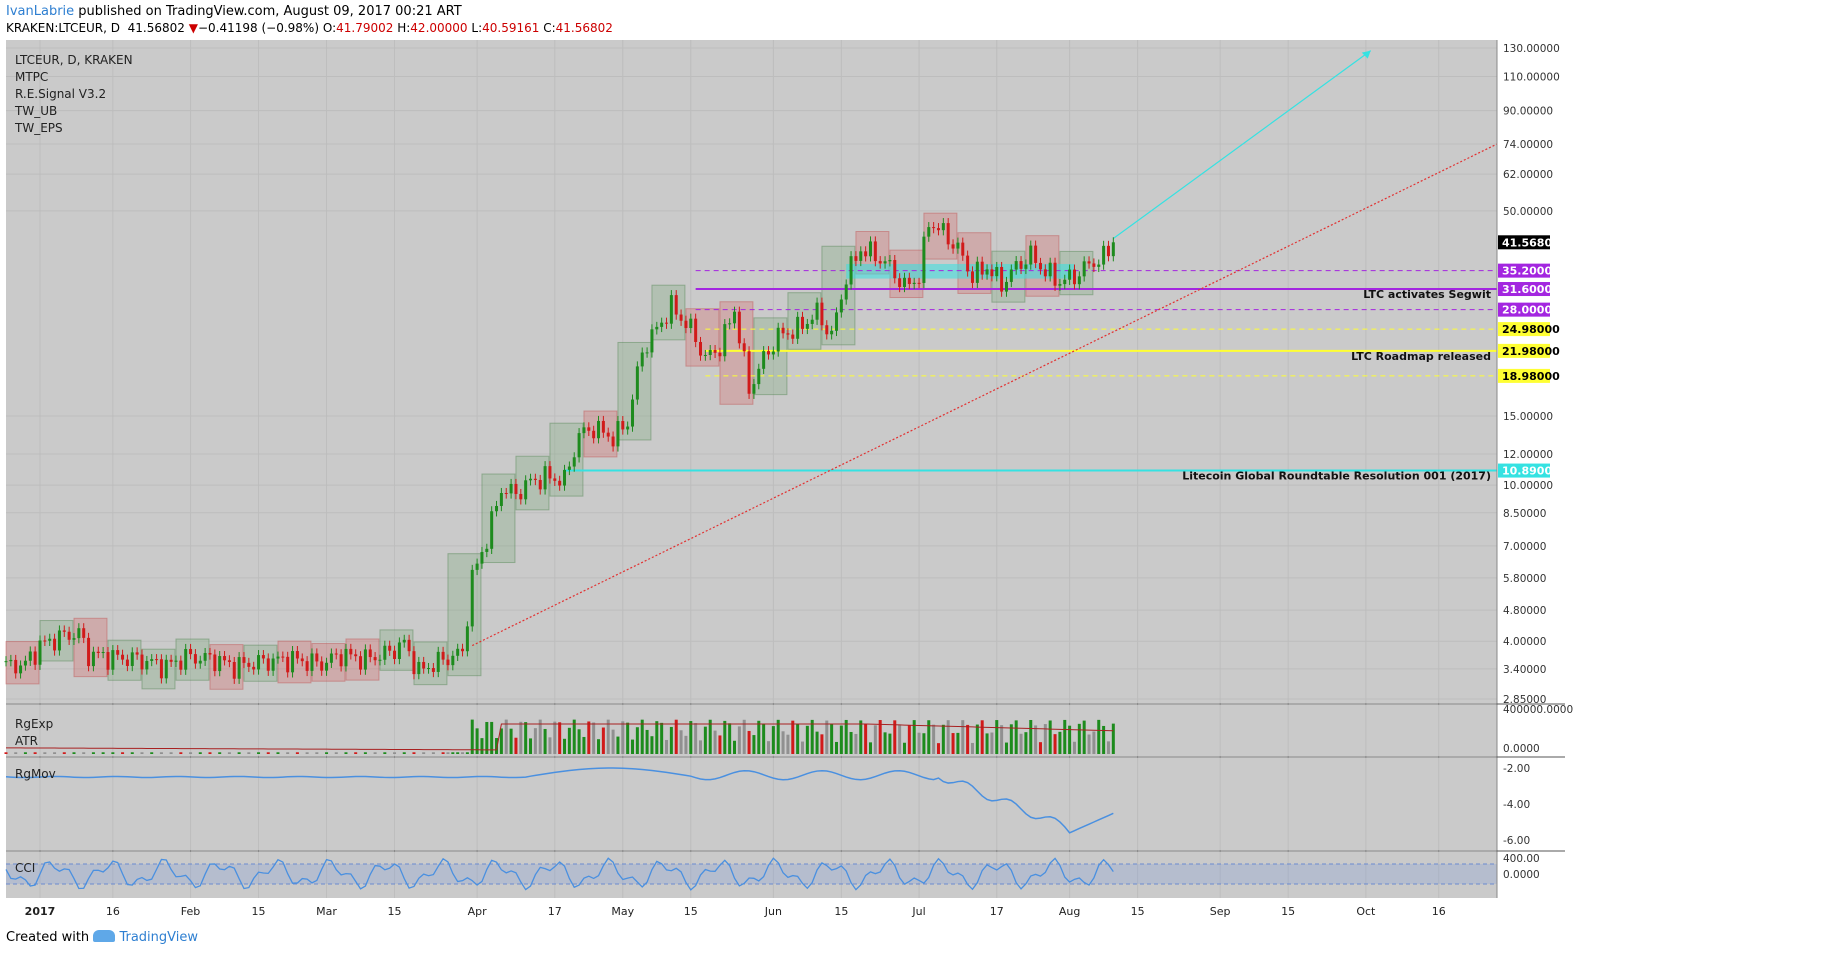 Image resolution: width=1824 pixels, height=956 pixels. I want to click on projection-arrow, so click(1242, 145).